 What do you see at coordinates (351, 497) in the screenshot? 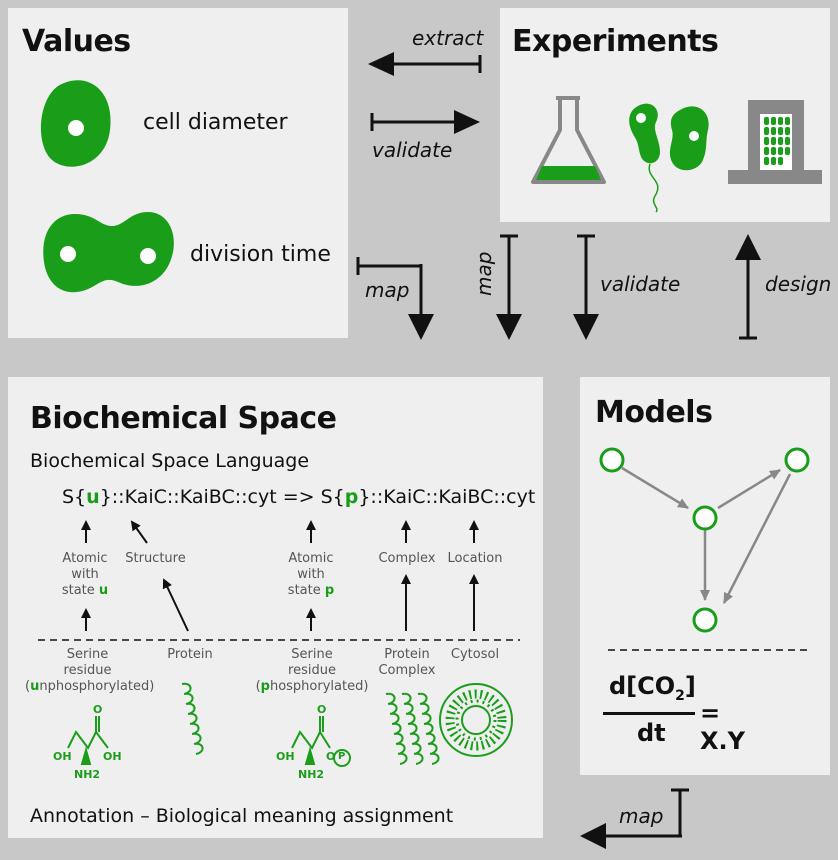
I see `rule-state-p: p` at bounding box center [351, 497].